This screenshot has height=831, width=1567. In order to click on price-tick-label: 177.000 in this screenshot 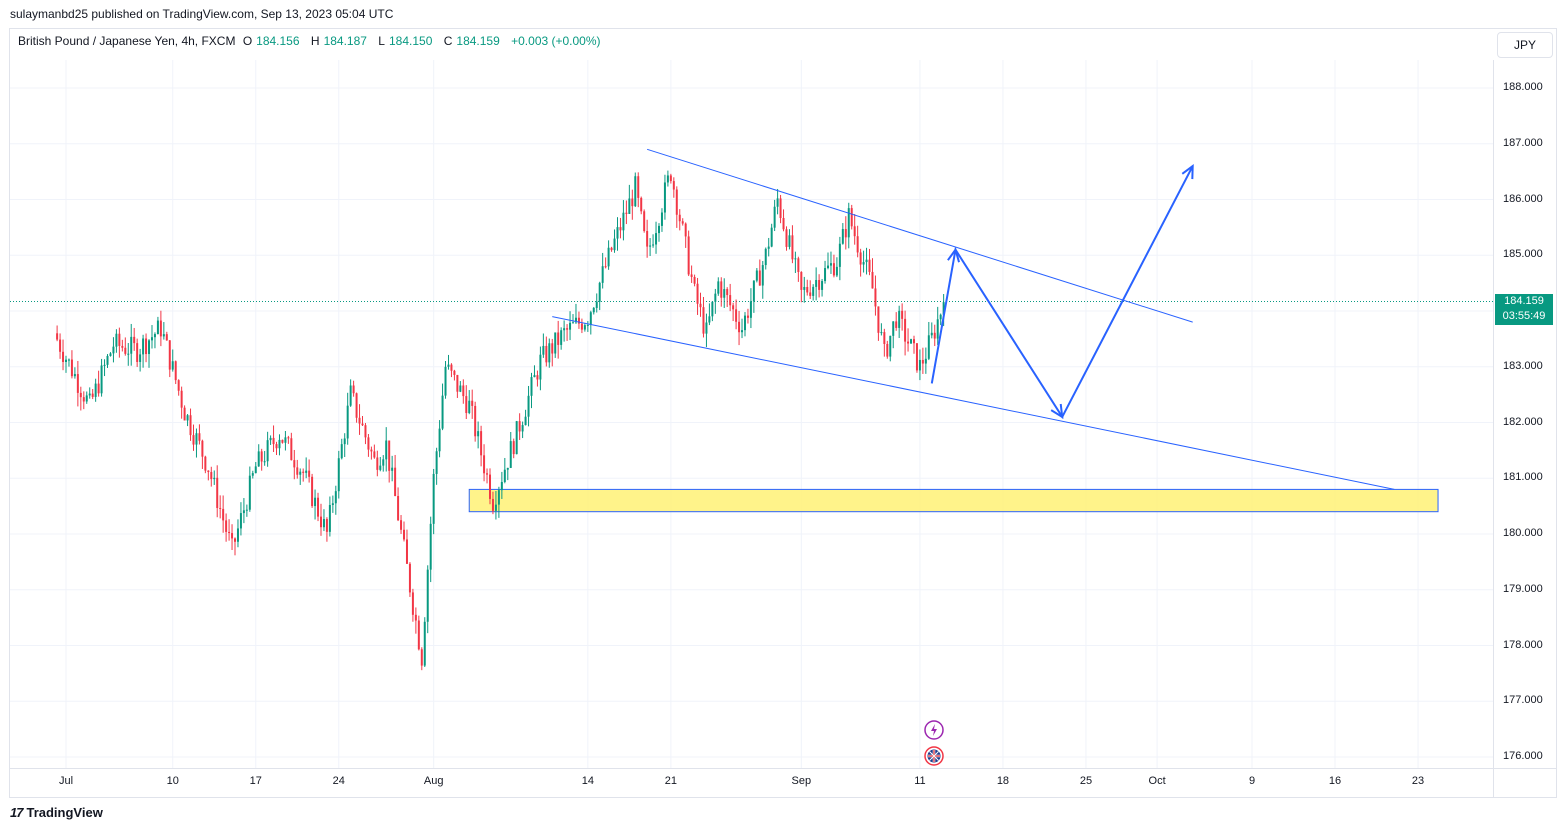, I will do `click(1523, 700)`.